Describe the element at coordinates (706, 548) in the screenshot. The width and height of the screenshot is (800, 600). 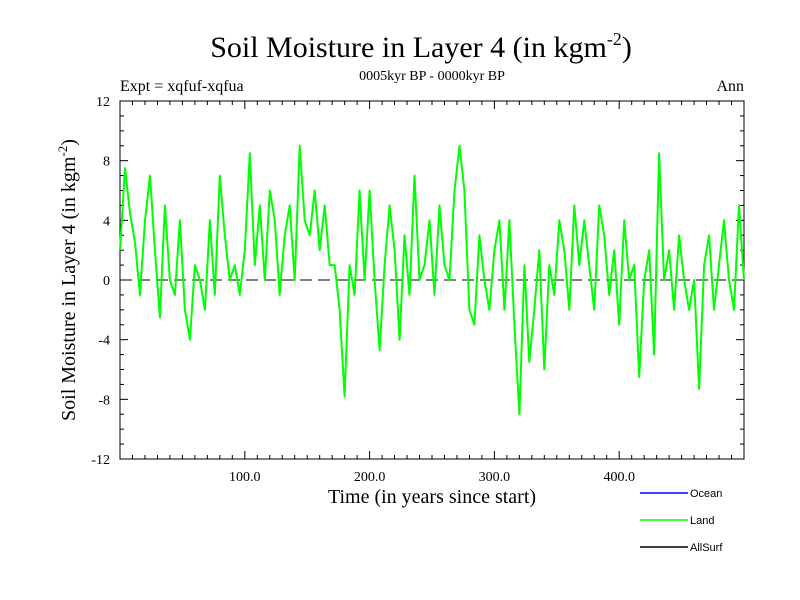
I see `legend-allsurf-label: AllSurf` at that location.